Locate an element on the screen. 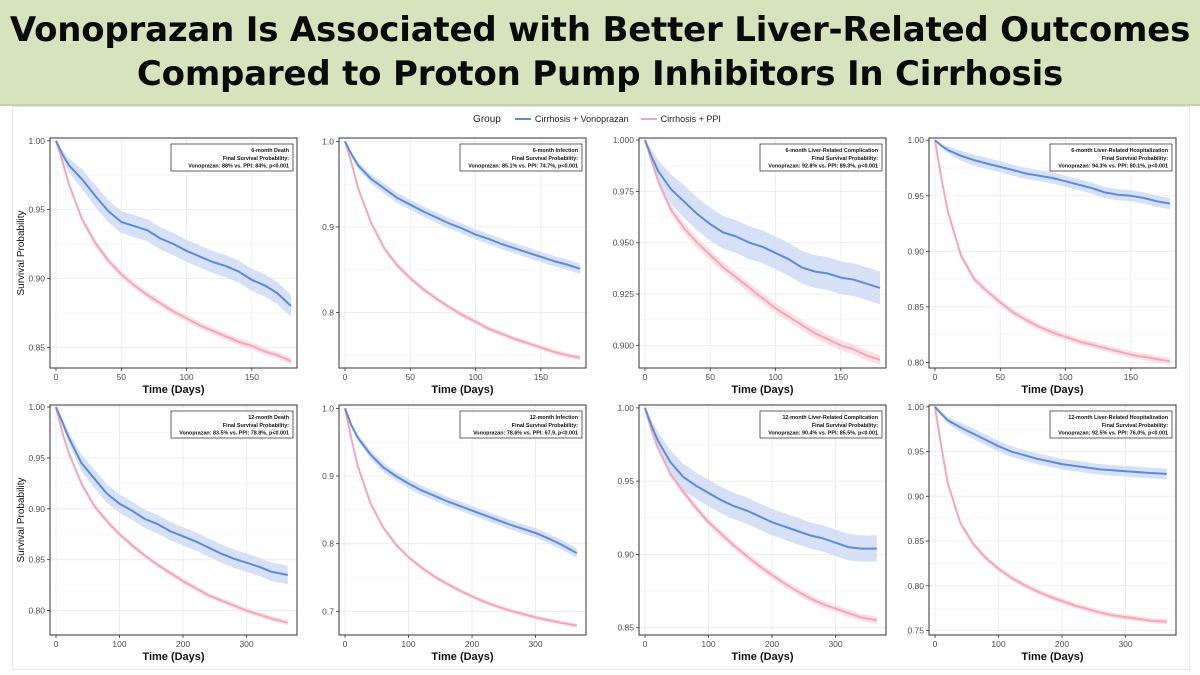 This screenshot has width=1200, height=675. legend-item-vonoprazan: Cirrhosis + Vonoprazan is located at coordinates (571, 119).